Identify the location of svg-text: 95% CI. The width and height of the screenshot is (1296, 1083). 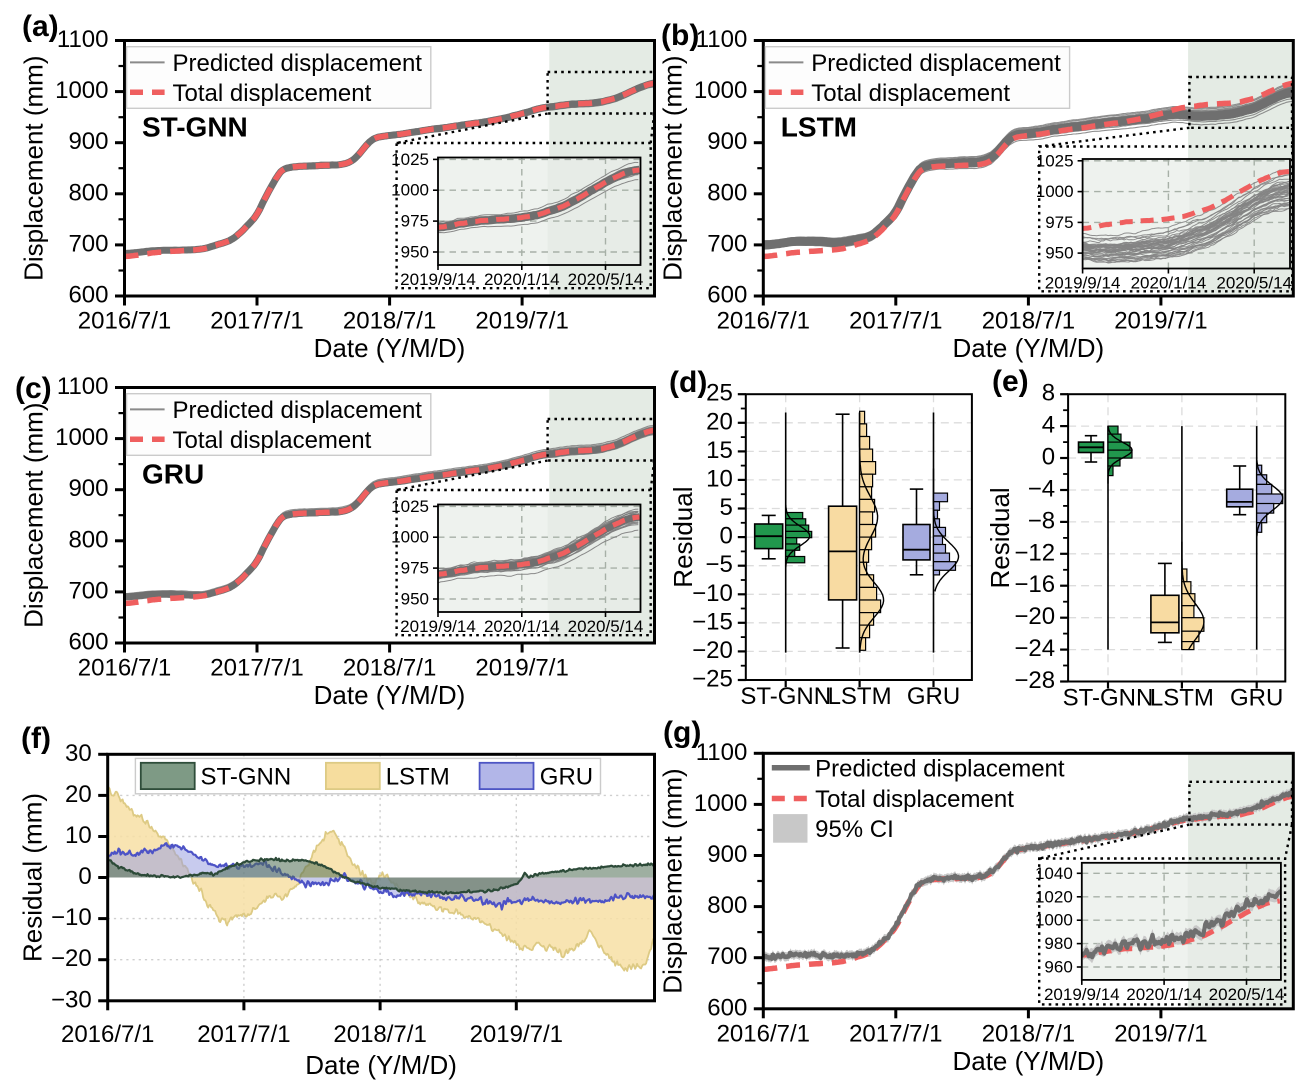
(854, 829).